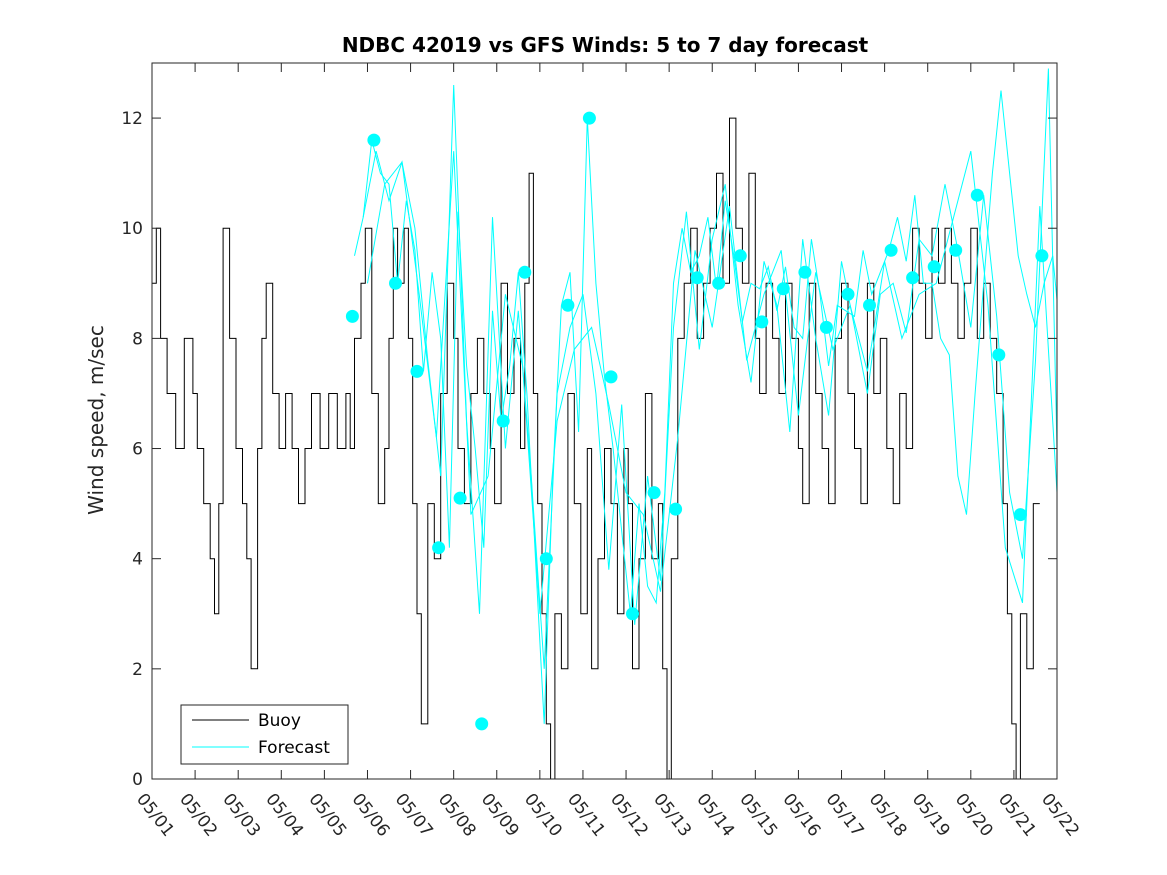 The width and height of the screenshot is (1167, 875). I want to click on x-tick-label: 05/16, so click(801, 815).